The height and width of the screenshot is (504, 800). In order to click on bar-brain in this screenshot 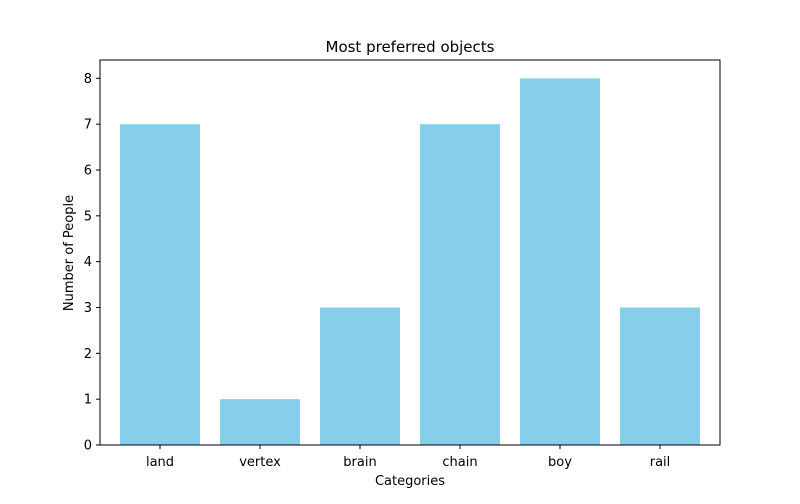, I will do `click(360, 376)`.